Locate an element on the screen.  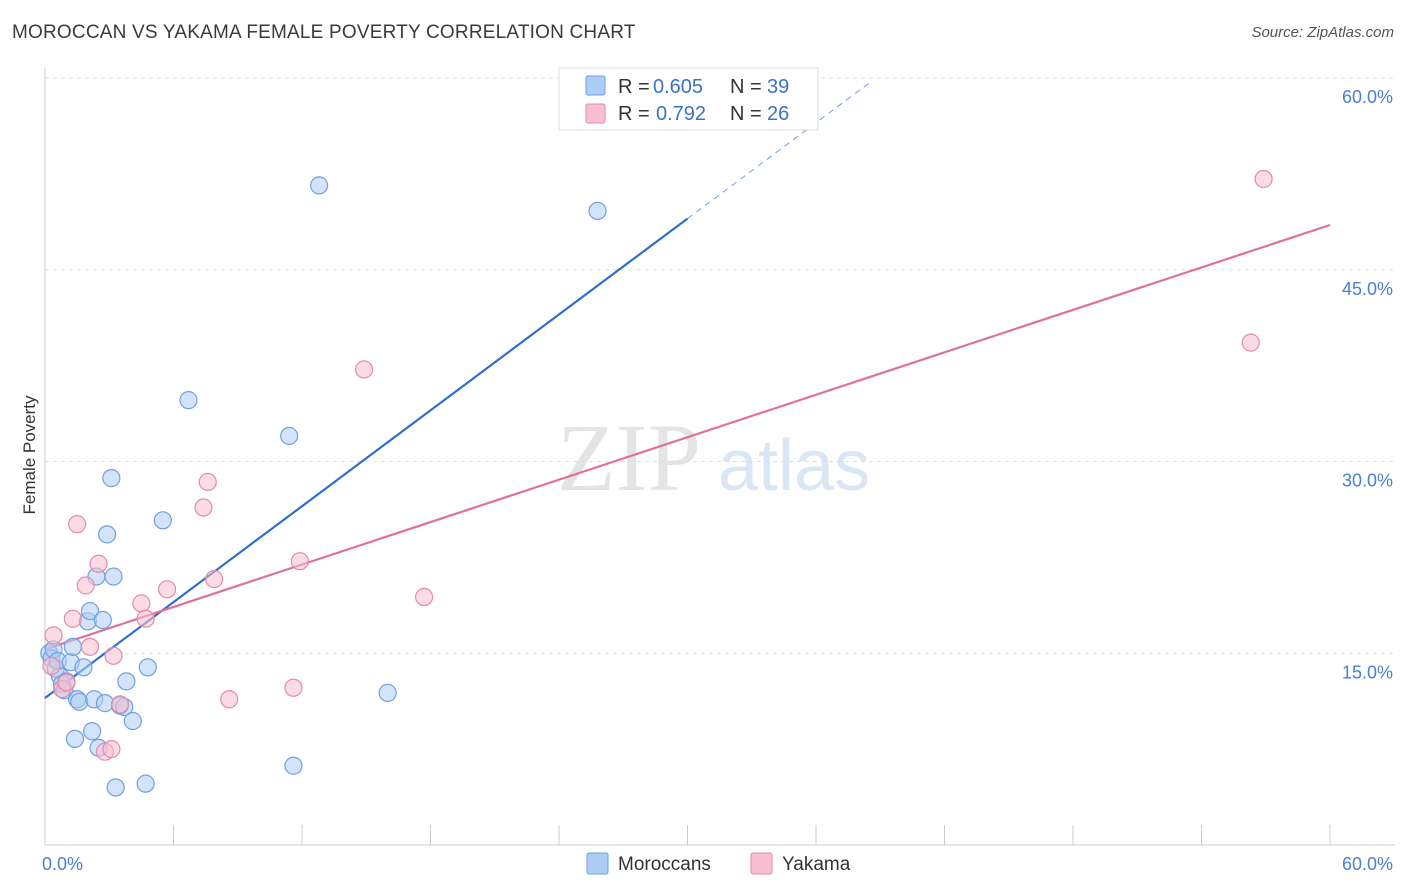
legend-swatch-yakama is located at coordinates (595, 113).